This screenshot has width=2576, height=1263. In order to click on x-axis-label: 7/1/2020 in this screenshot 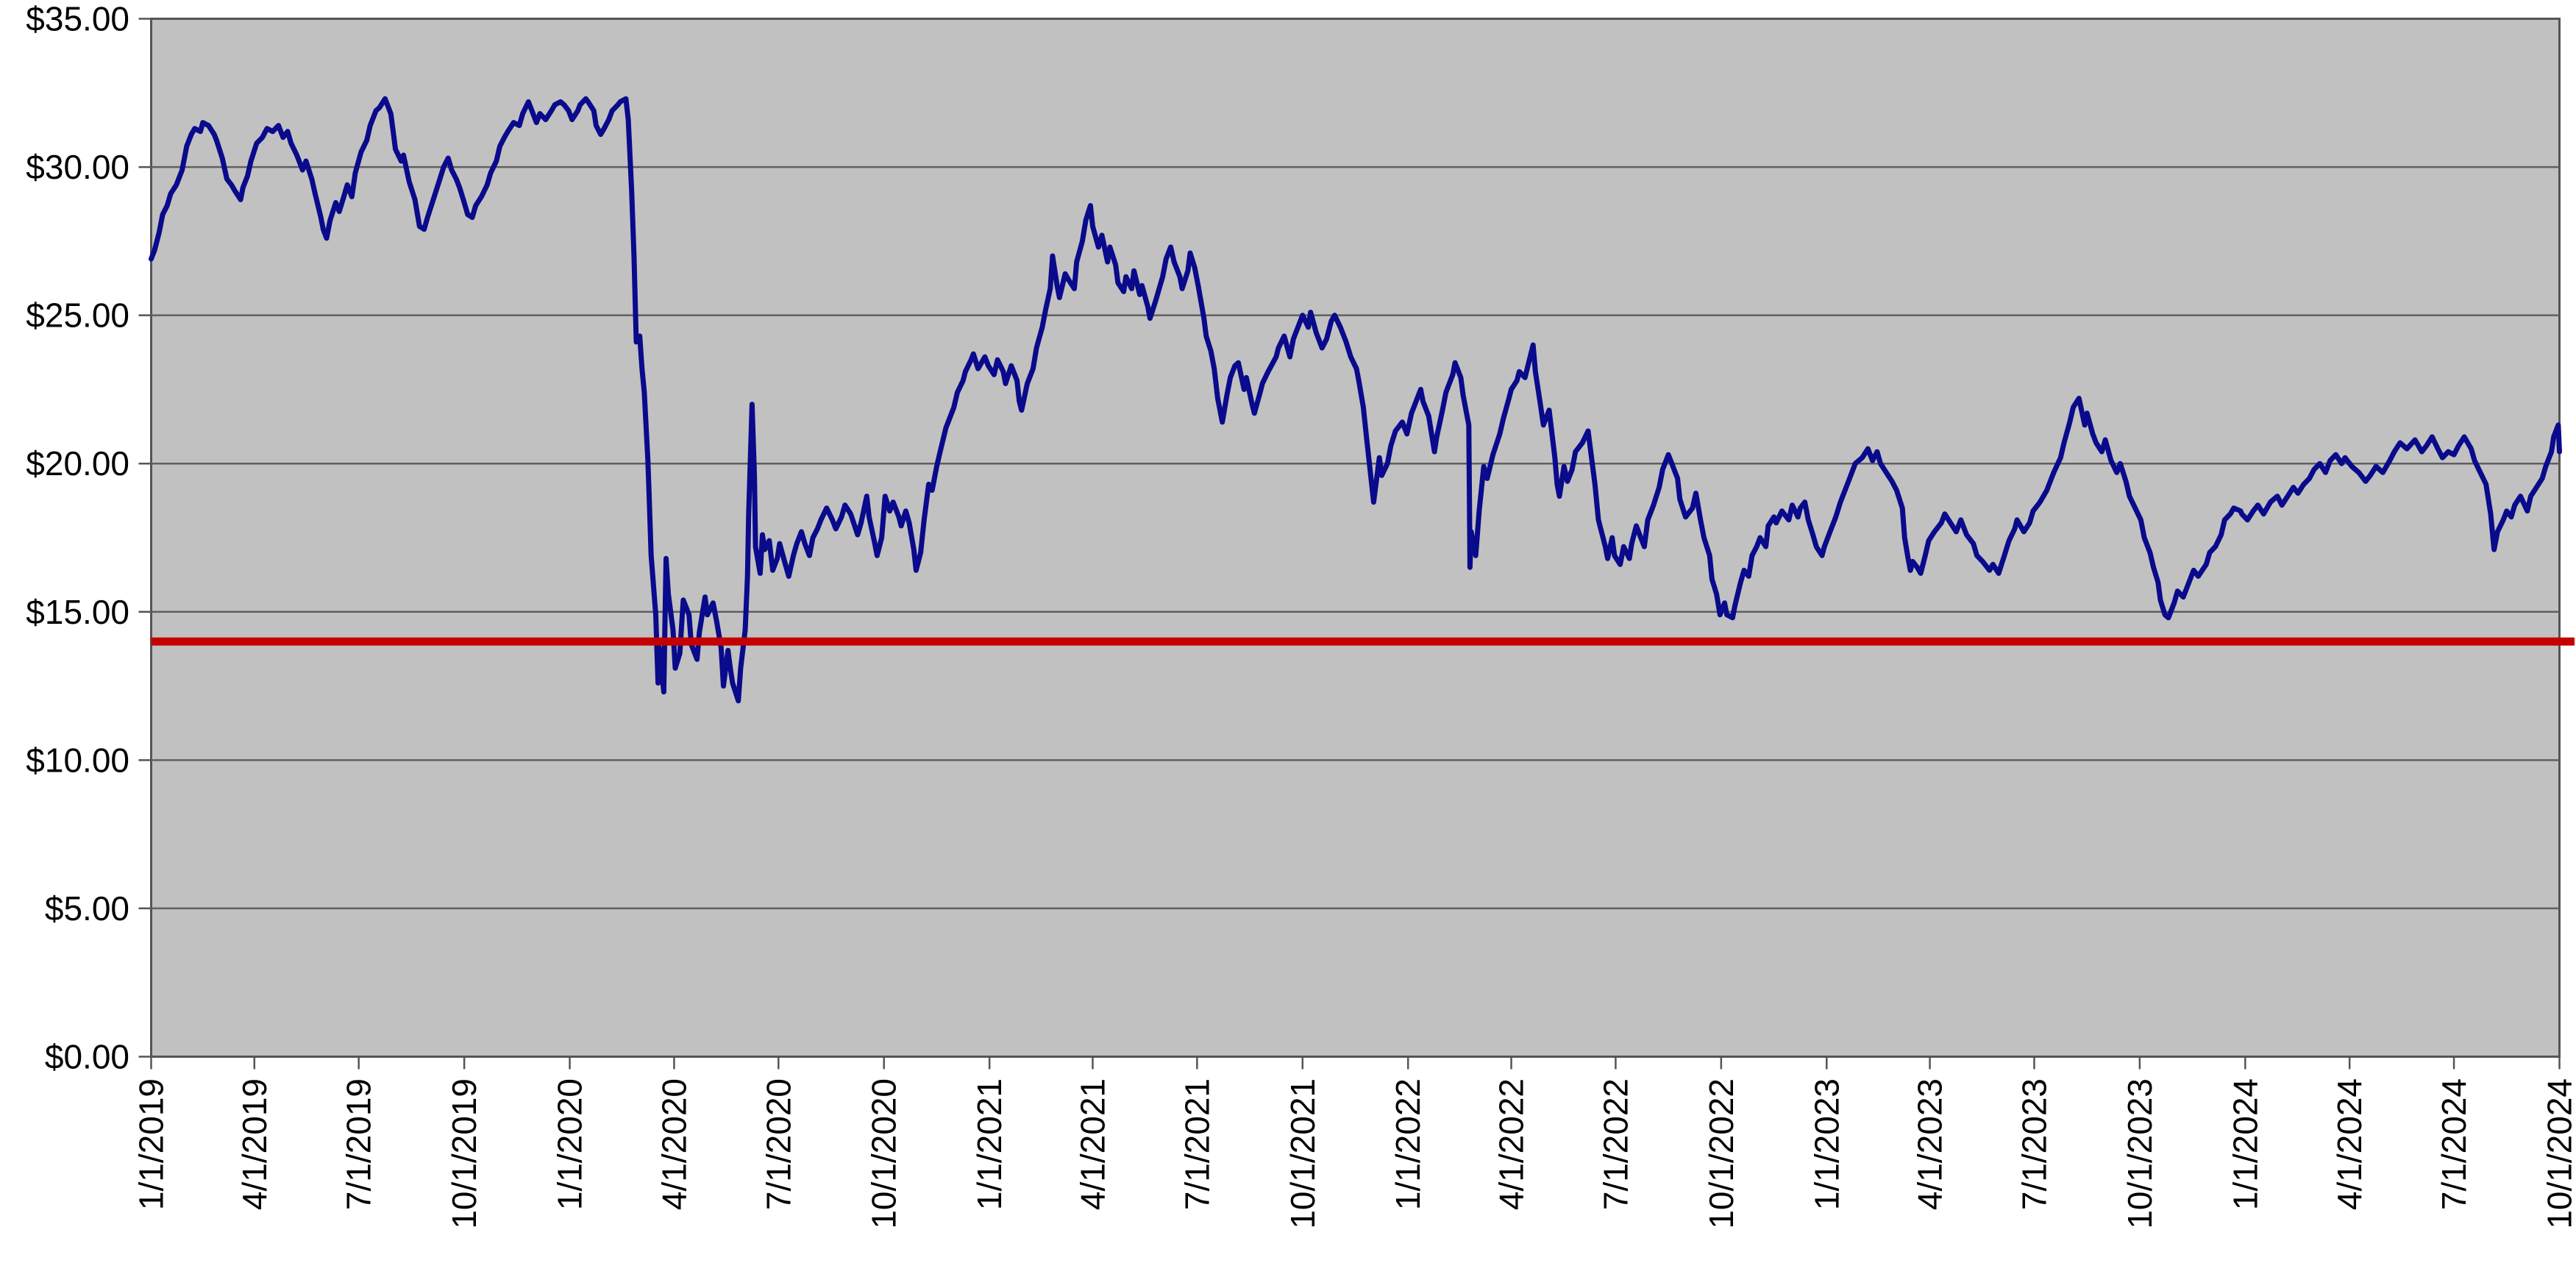, I will do `click(778, 1144)`.